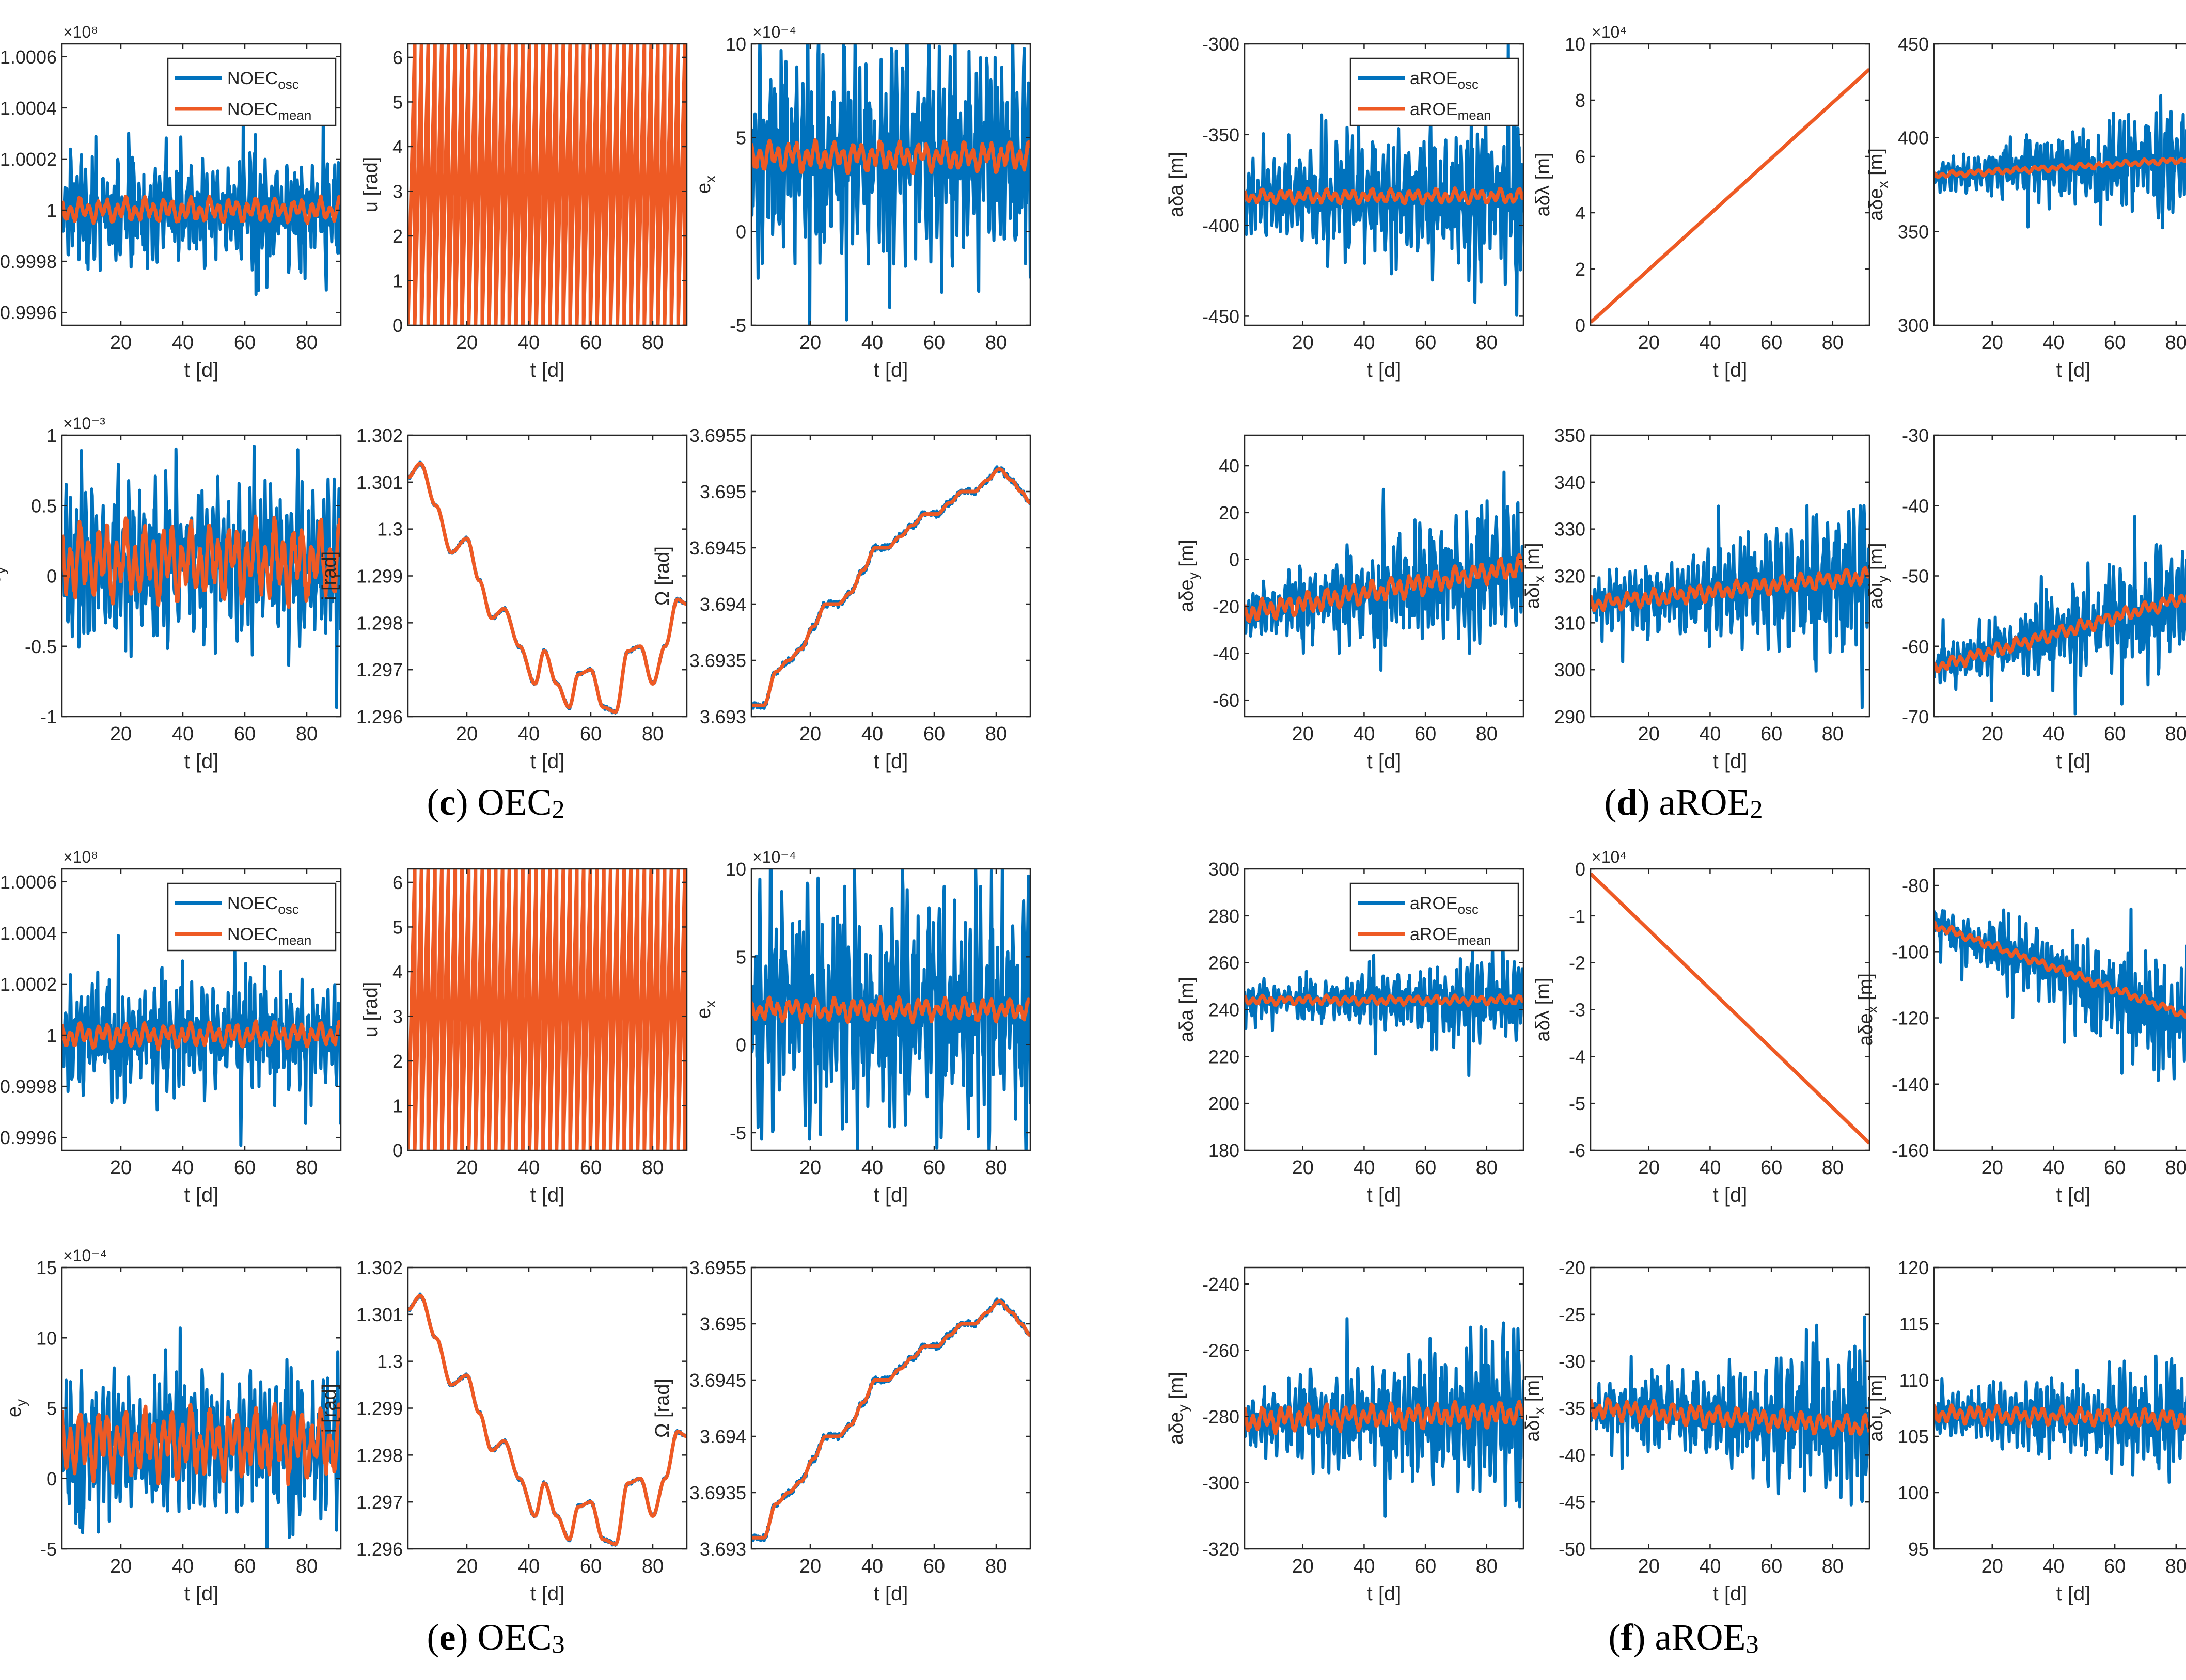 Image resolution: width=2186 pixels, height=1680 pixels. Describe the element at coordinates (662, 576) in the screenshot. I see `y-axis-label: Ω [rad]` at that location.